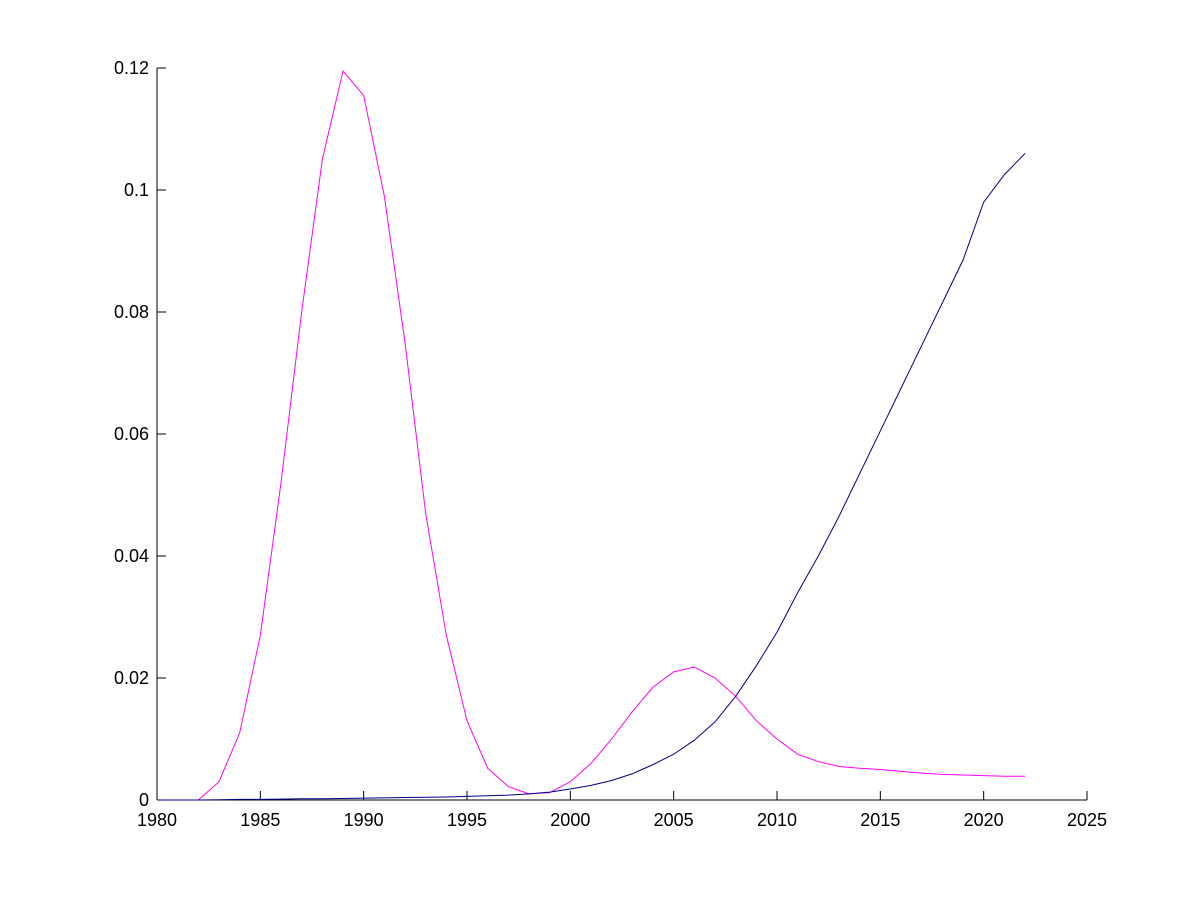 This screenshot has width=1200, height=900. What do you see at coordinates (570, 820) in the screenshot?
I see `x-tick-label: 2000` at bounding box center [570, 820].